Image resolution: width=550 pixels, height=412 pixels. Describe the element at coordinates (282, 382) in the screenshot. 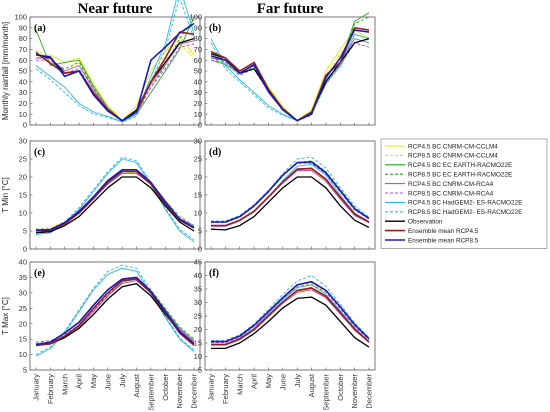

I see `x-tick-label: June` at that location.